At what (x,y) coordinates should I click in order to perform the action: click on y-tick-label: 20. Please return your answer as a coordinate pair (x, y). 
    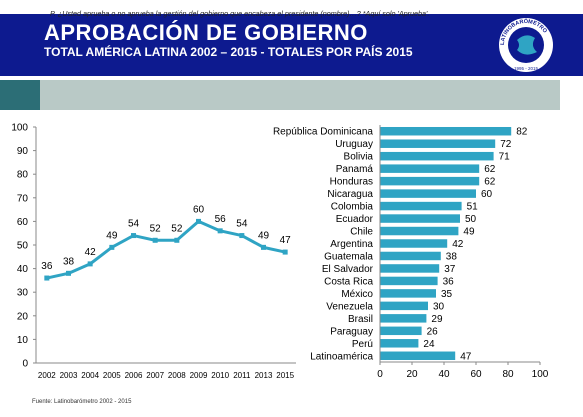
    Looking at the image, I should click on (23, 316).